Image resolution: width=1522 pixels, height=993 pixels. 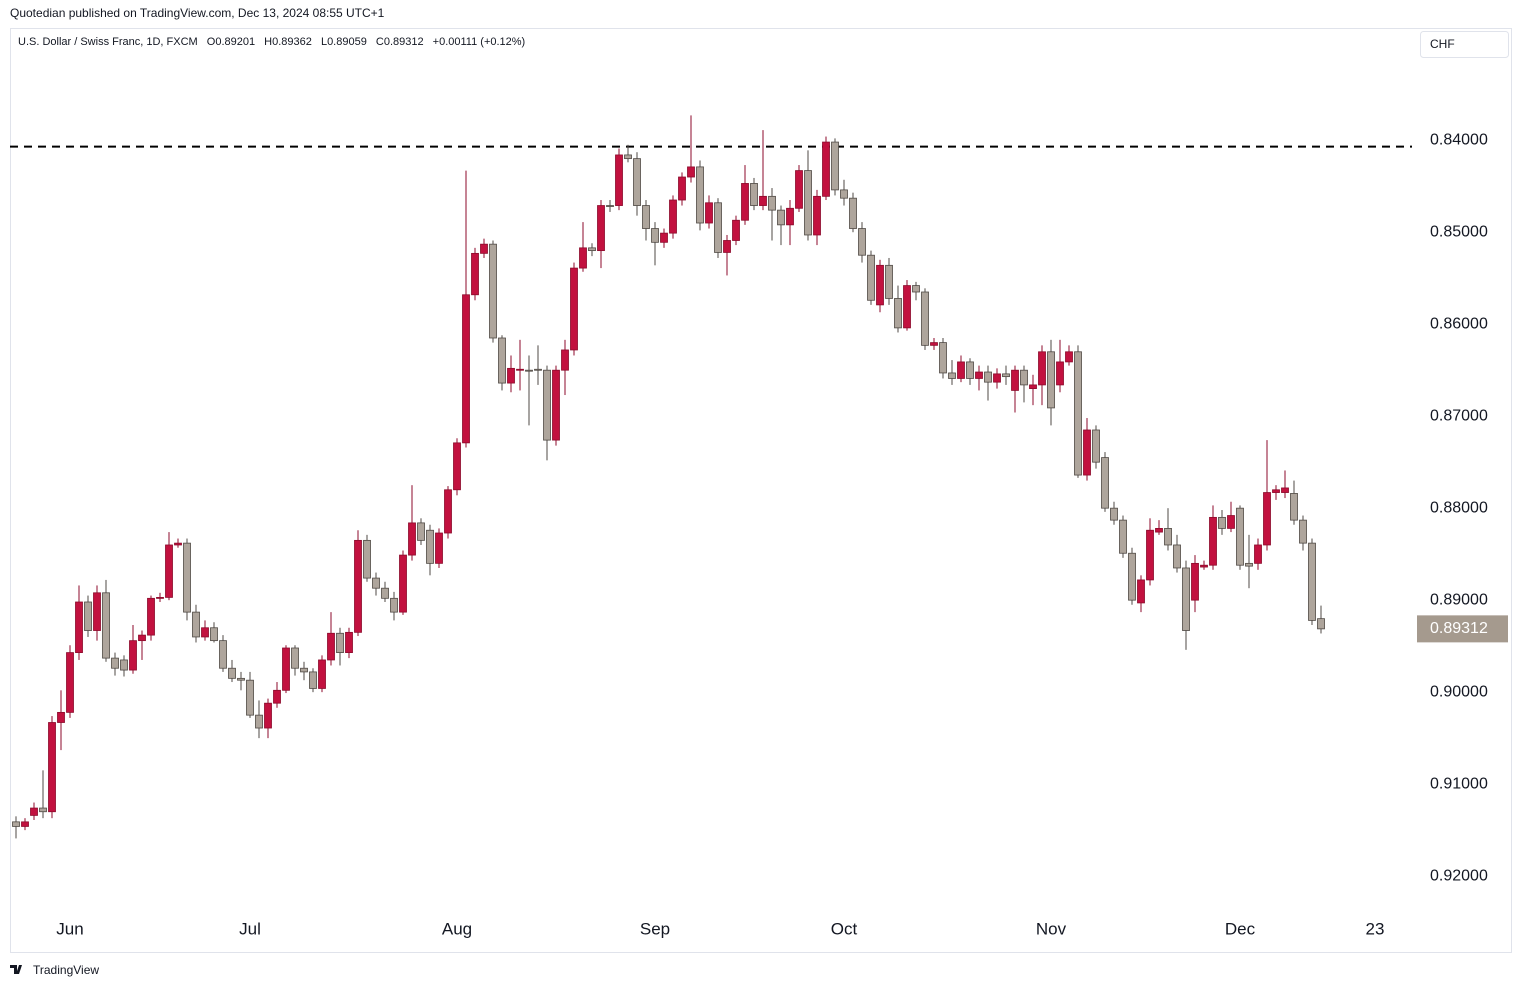 I want to click on y-tick-label: 0.91000, so click(x=1459, y=783).